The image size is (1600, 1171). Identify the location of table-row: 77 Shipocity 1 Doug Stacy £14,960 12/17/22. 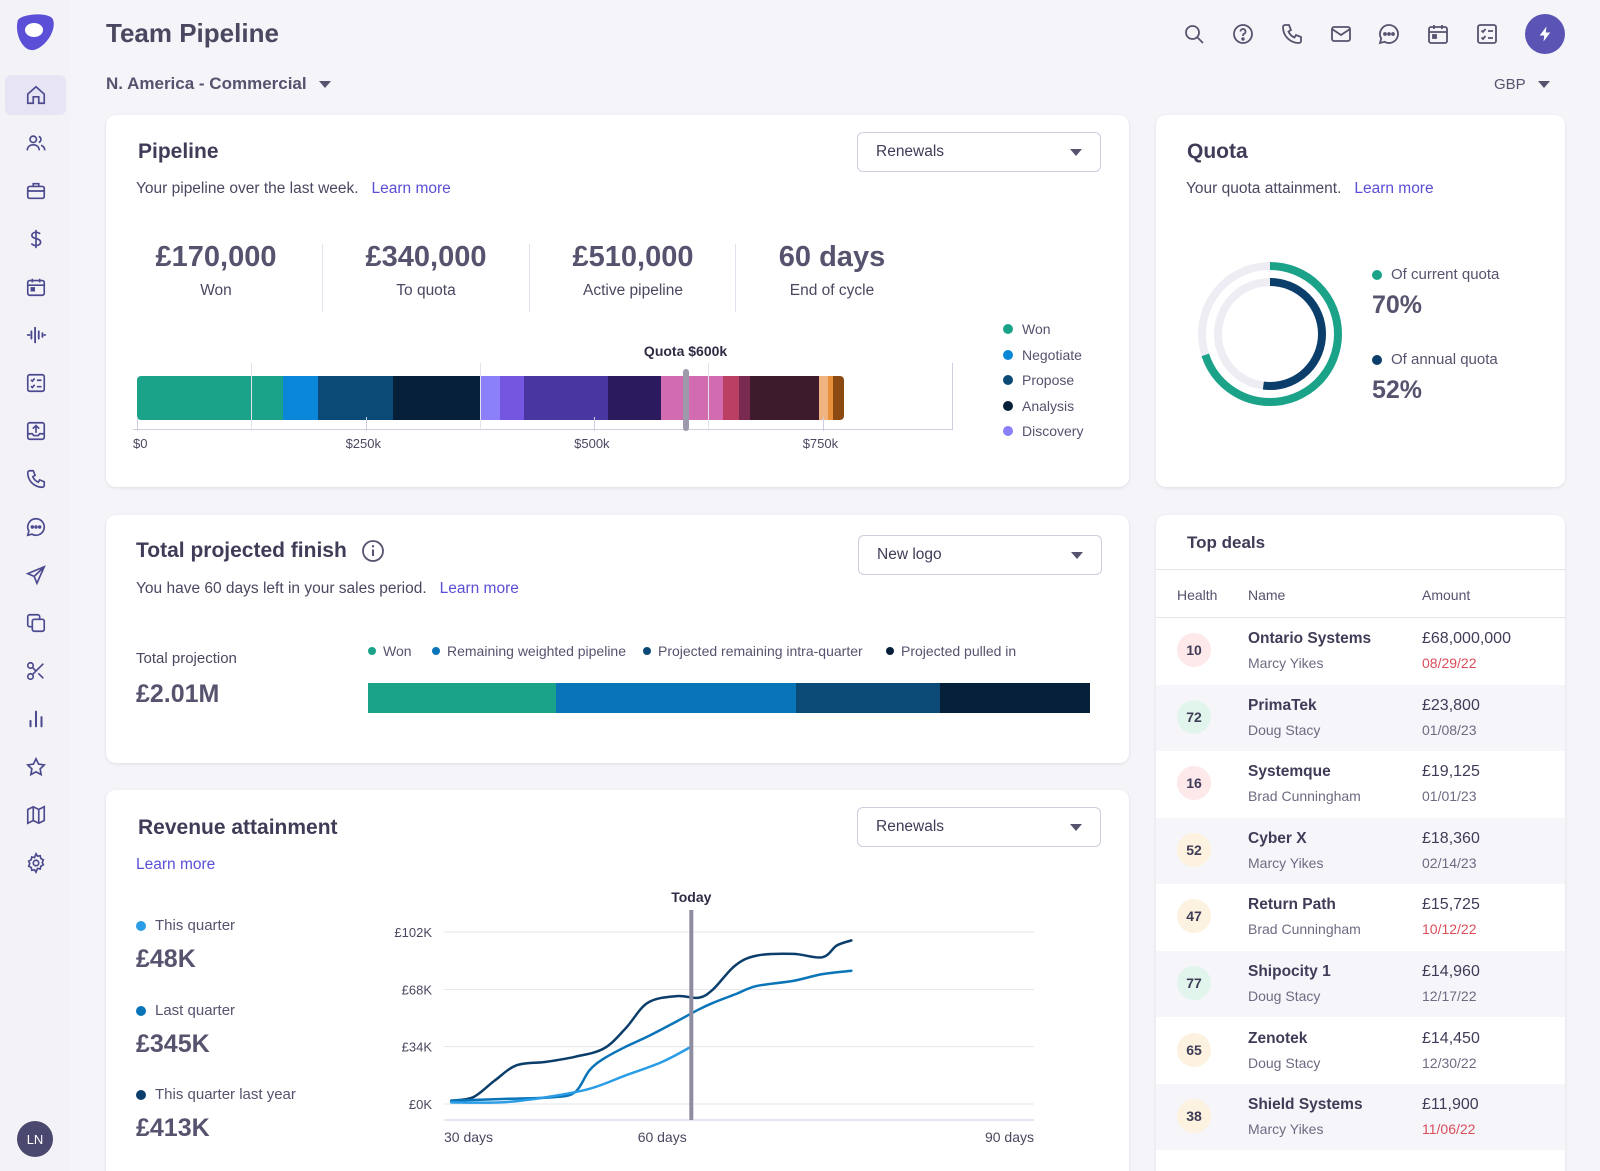
(1360, 984).